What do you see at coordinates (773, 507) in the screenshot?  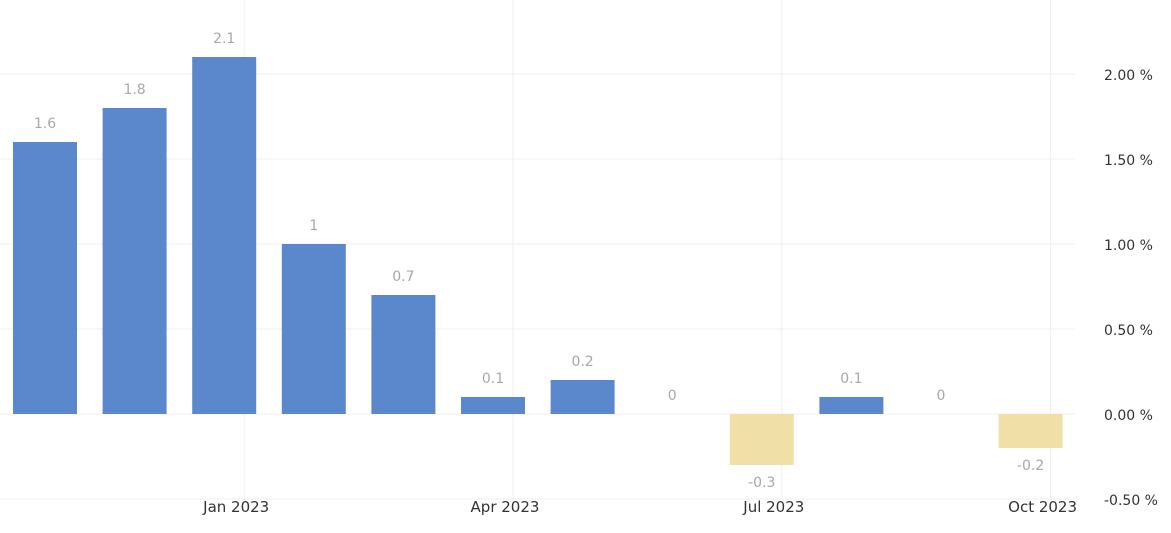 I see `x-tick-label: Jul 2023` at bounding box center [773, 507].